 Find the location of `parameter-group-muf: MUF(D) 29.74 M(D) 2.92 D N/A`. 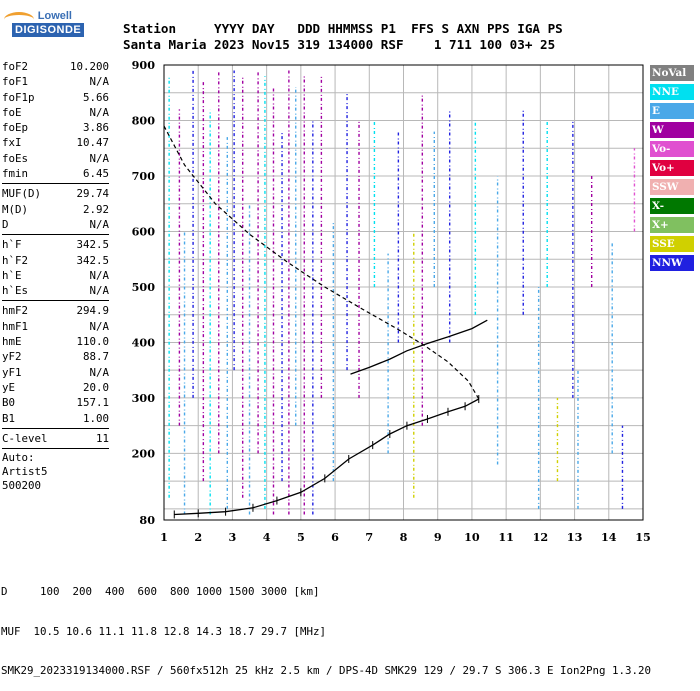

parameter-group-muf: MUF(D) 29.74 M(D) 2.92 D N/A is located at coordinates (55, 209).